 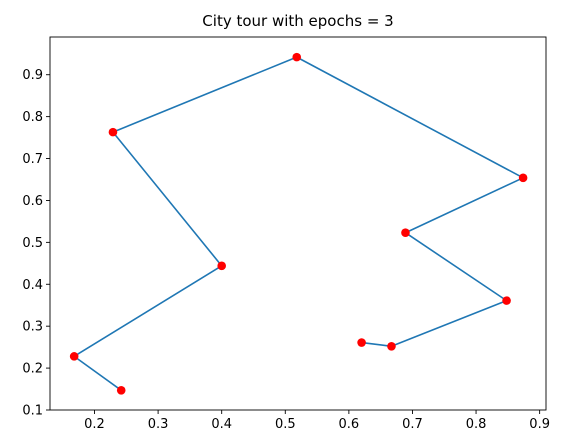 What do you see at coordinates (32, 75) in the screenshot?
I see `y-tick-label: 0.9` at bounding box center [32, 75].